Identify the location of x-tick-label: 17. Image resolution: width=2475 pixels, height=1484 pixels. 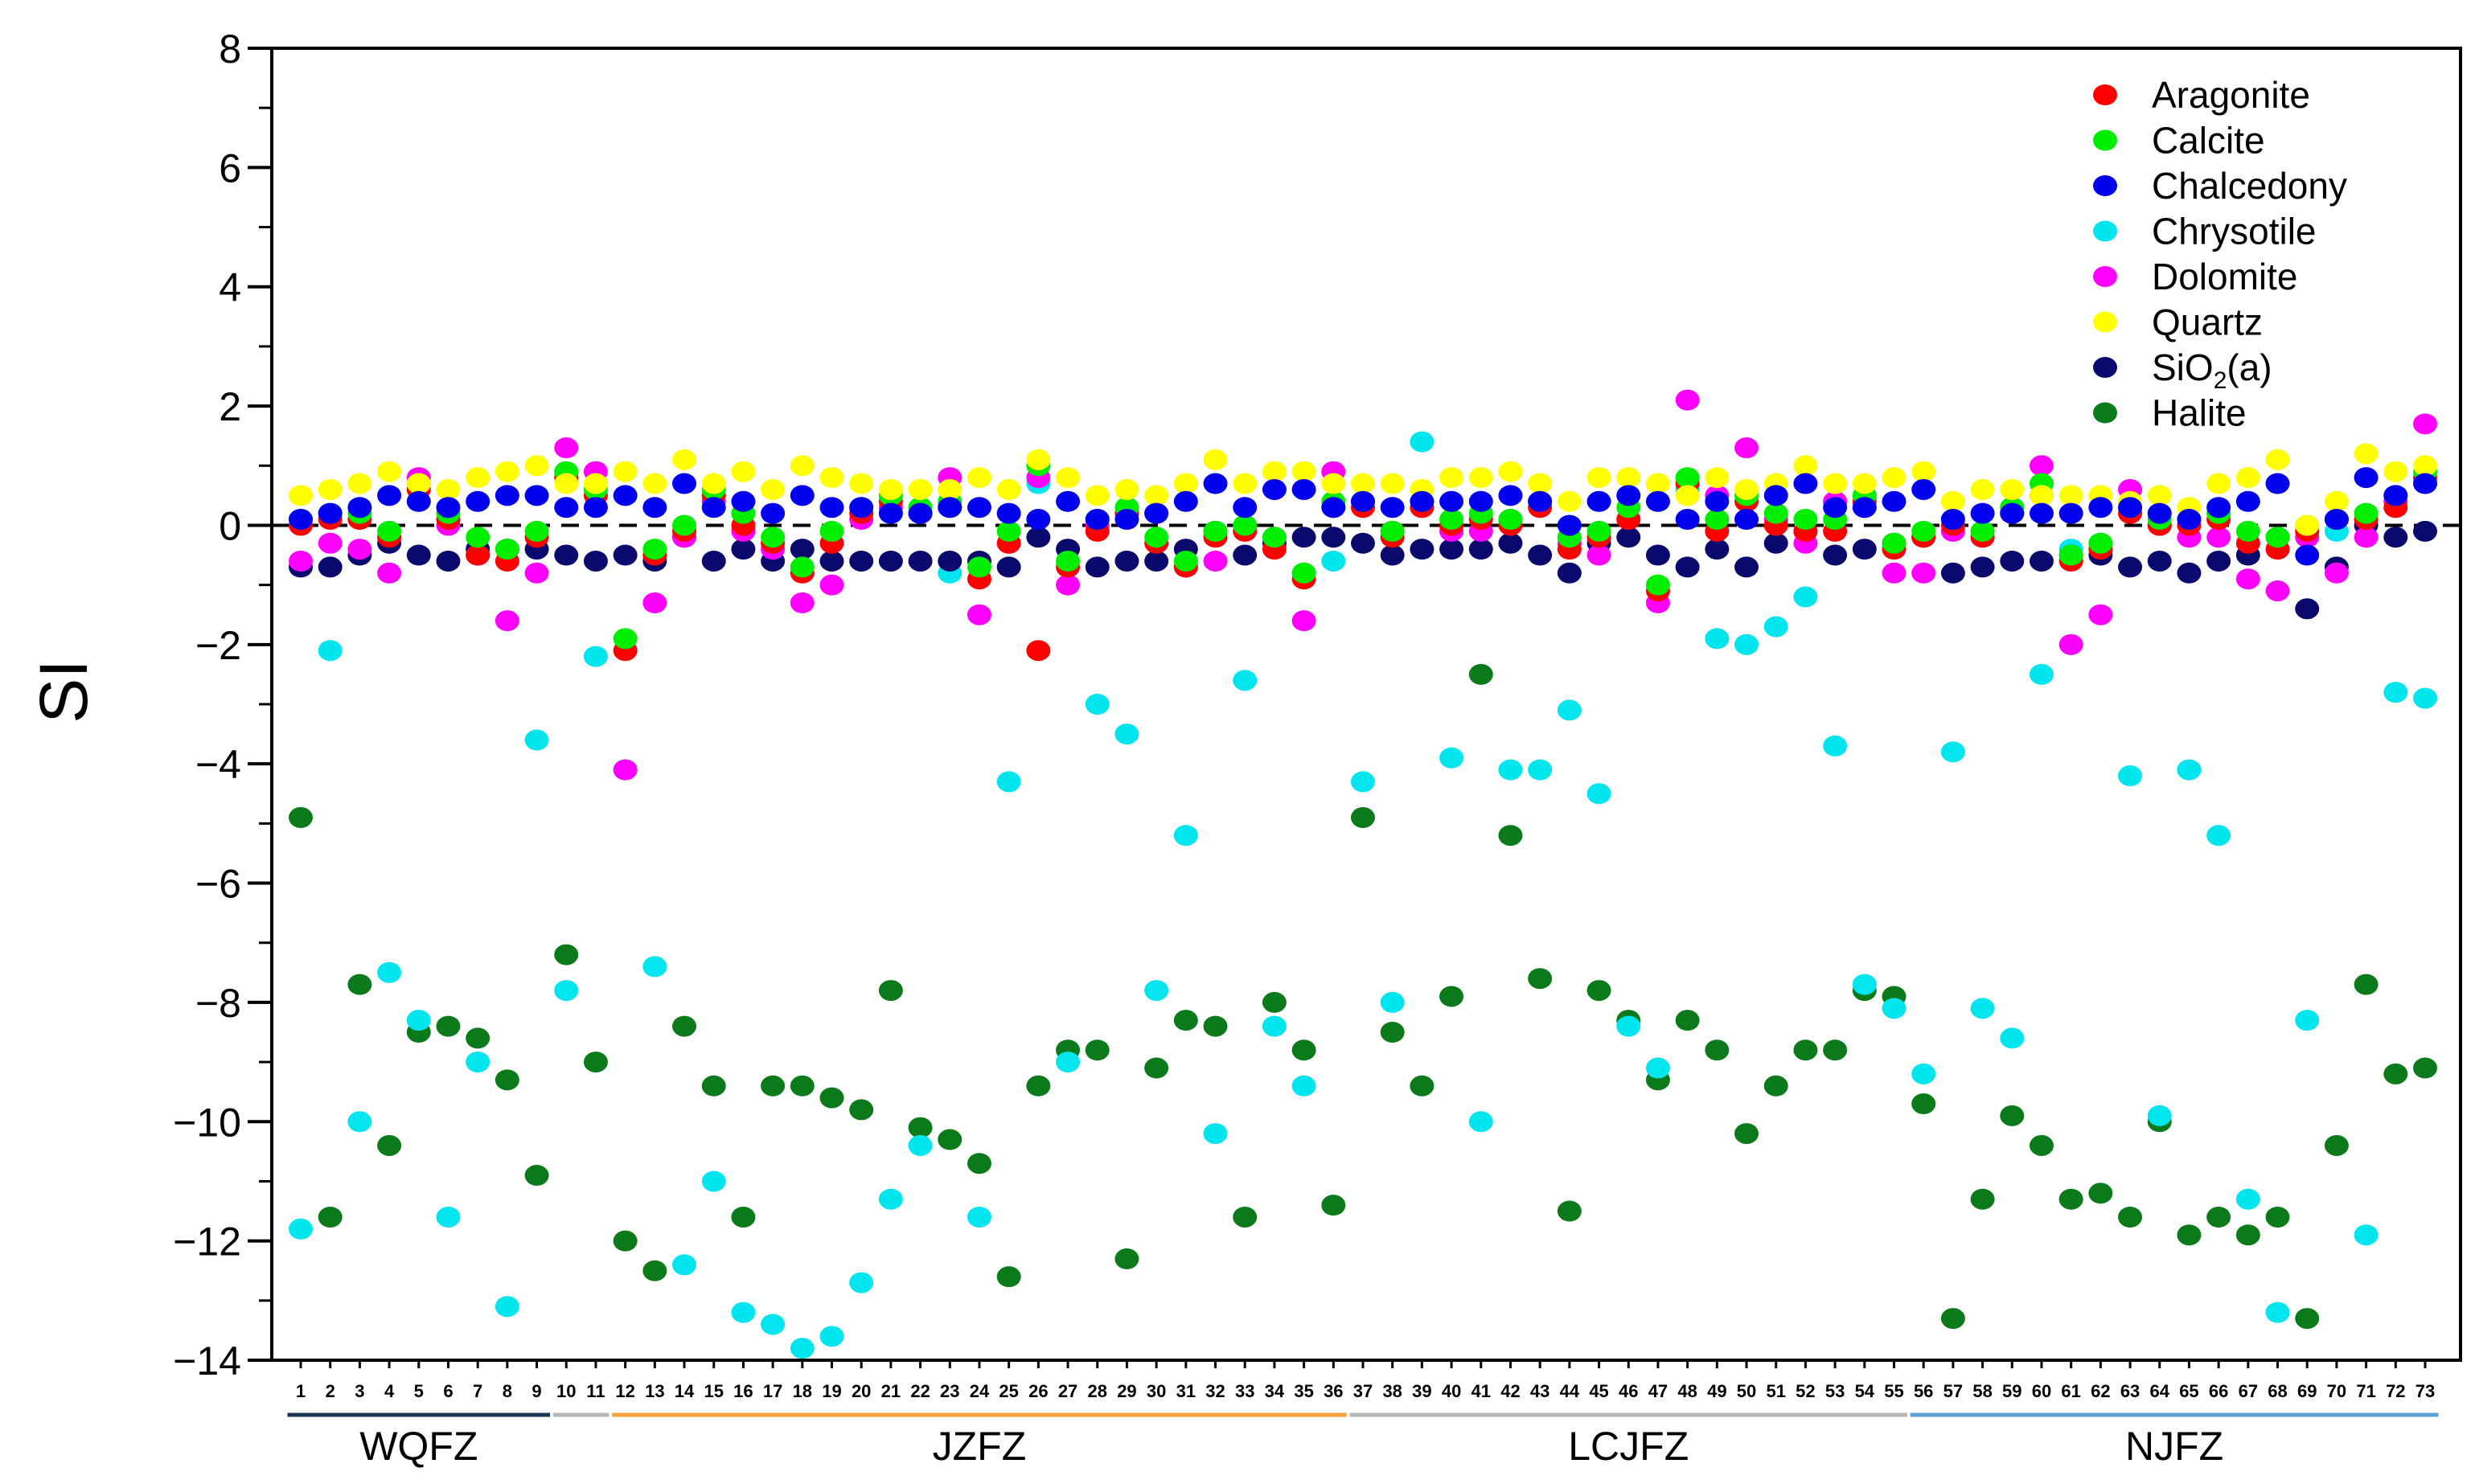
(772, 1391).